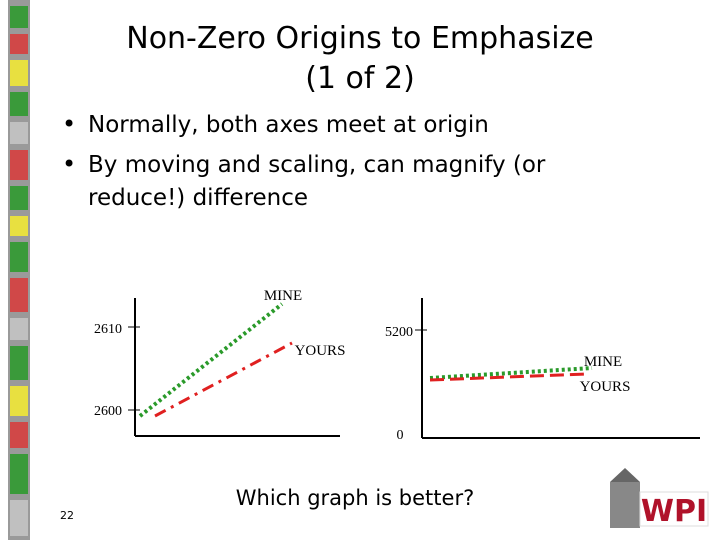  What do you see at coordinates (108, 329) in the screenshot?
I see `tick-label: 2610` at bounding box center [108, 329].